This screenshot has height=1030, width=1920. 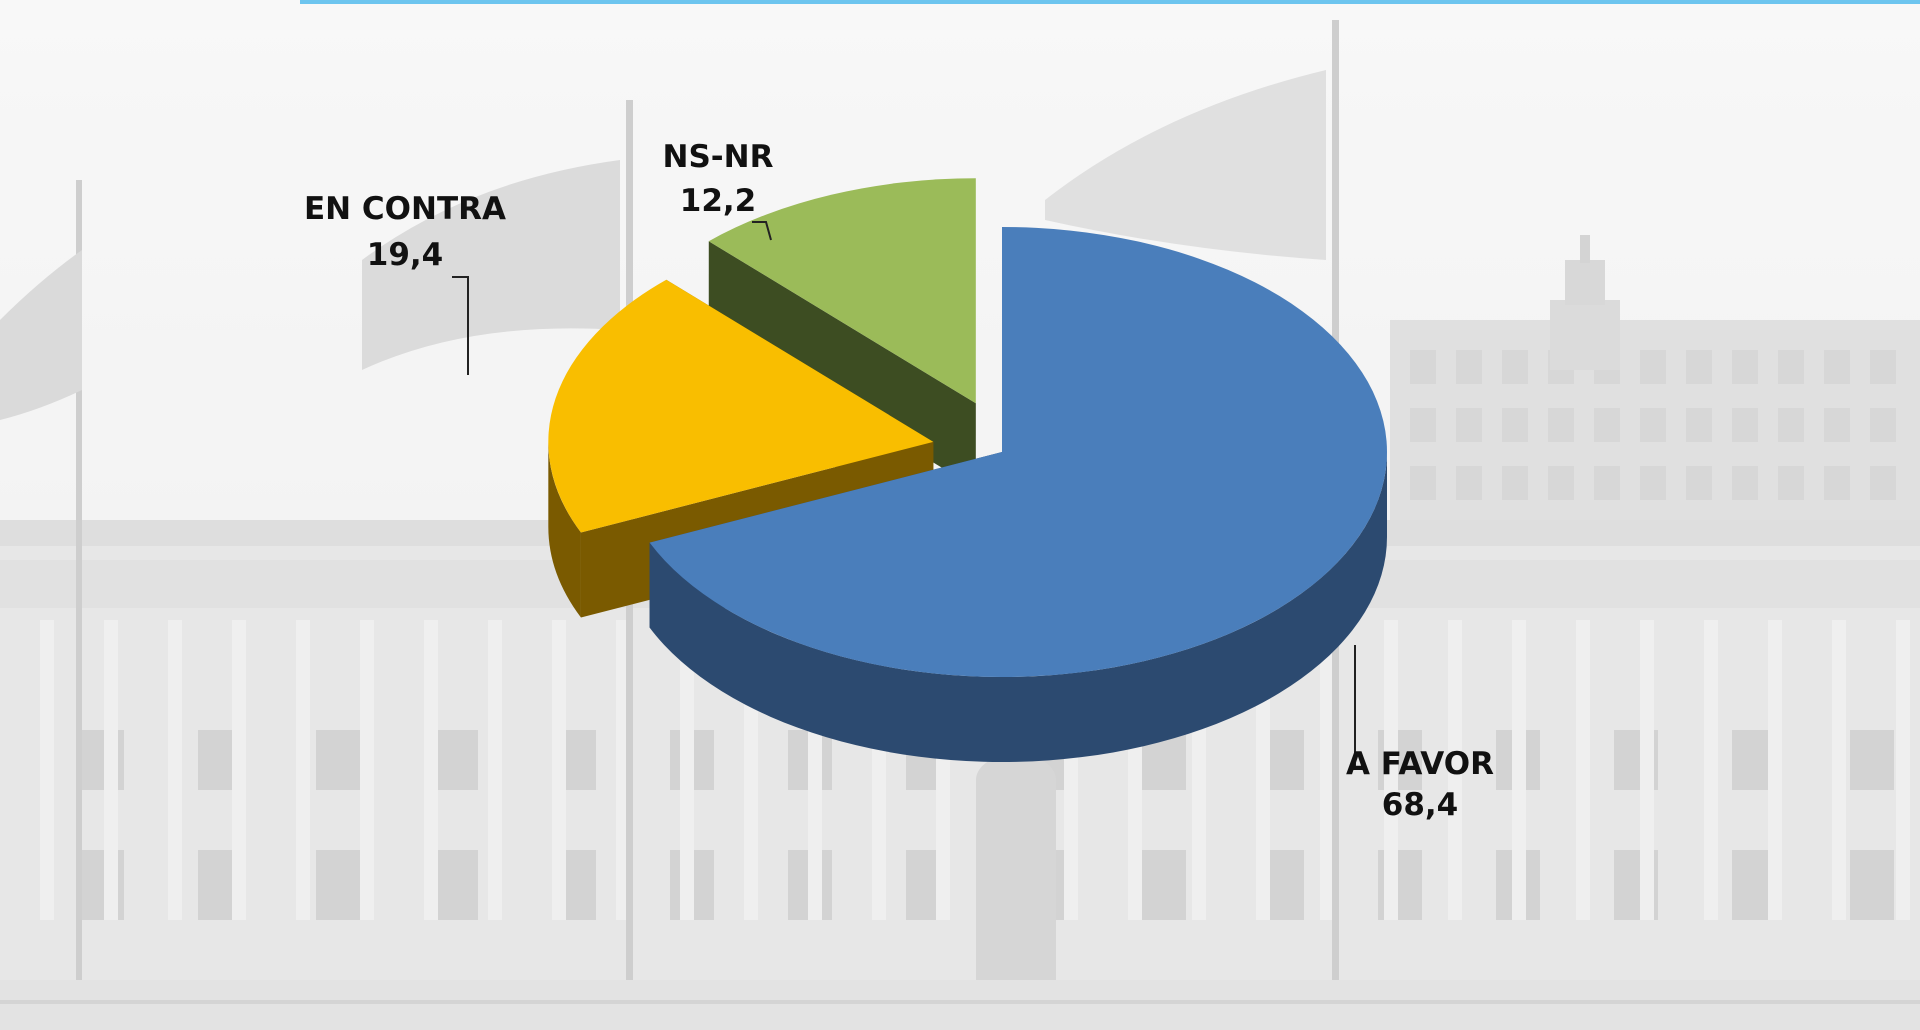 I want to click on top-accent-bar, so click(x=1110, y=2).